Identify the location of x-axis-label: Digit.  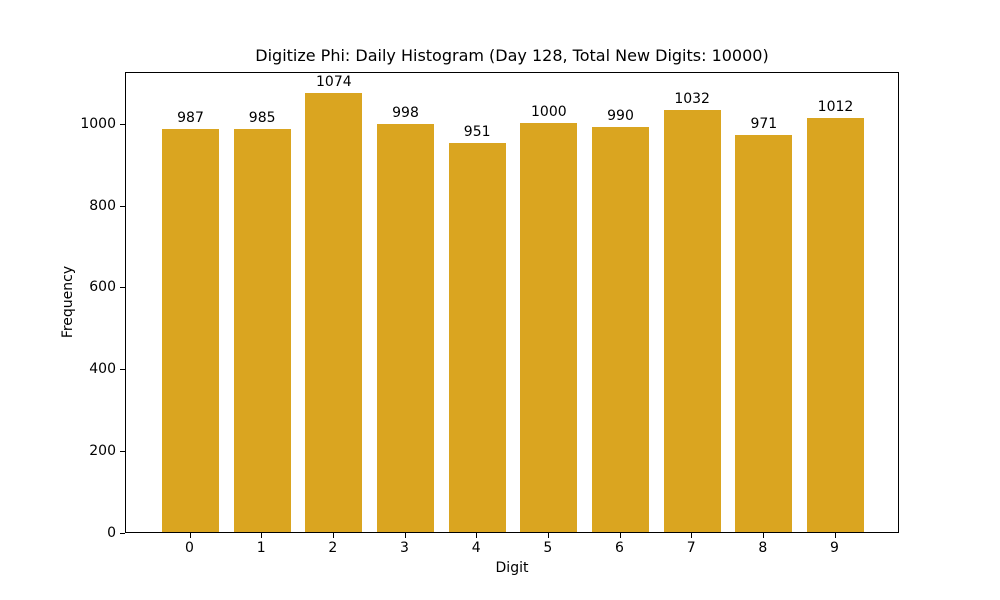
(512, 568).